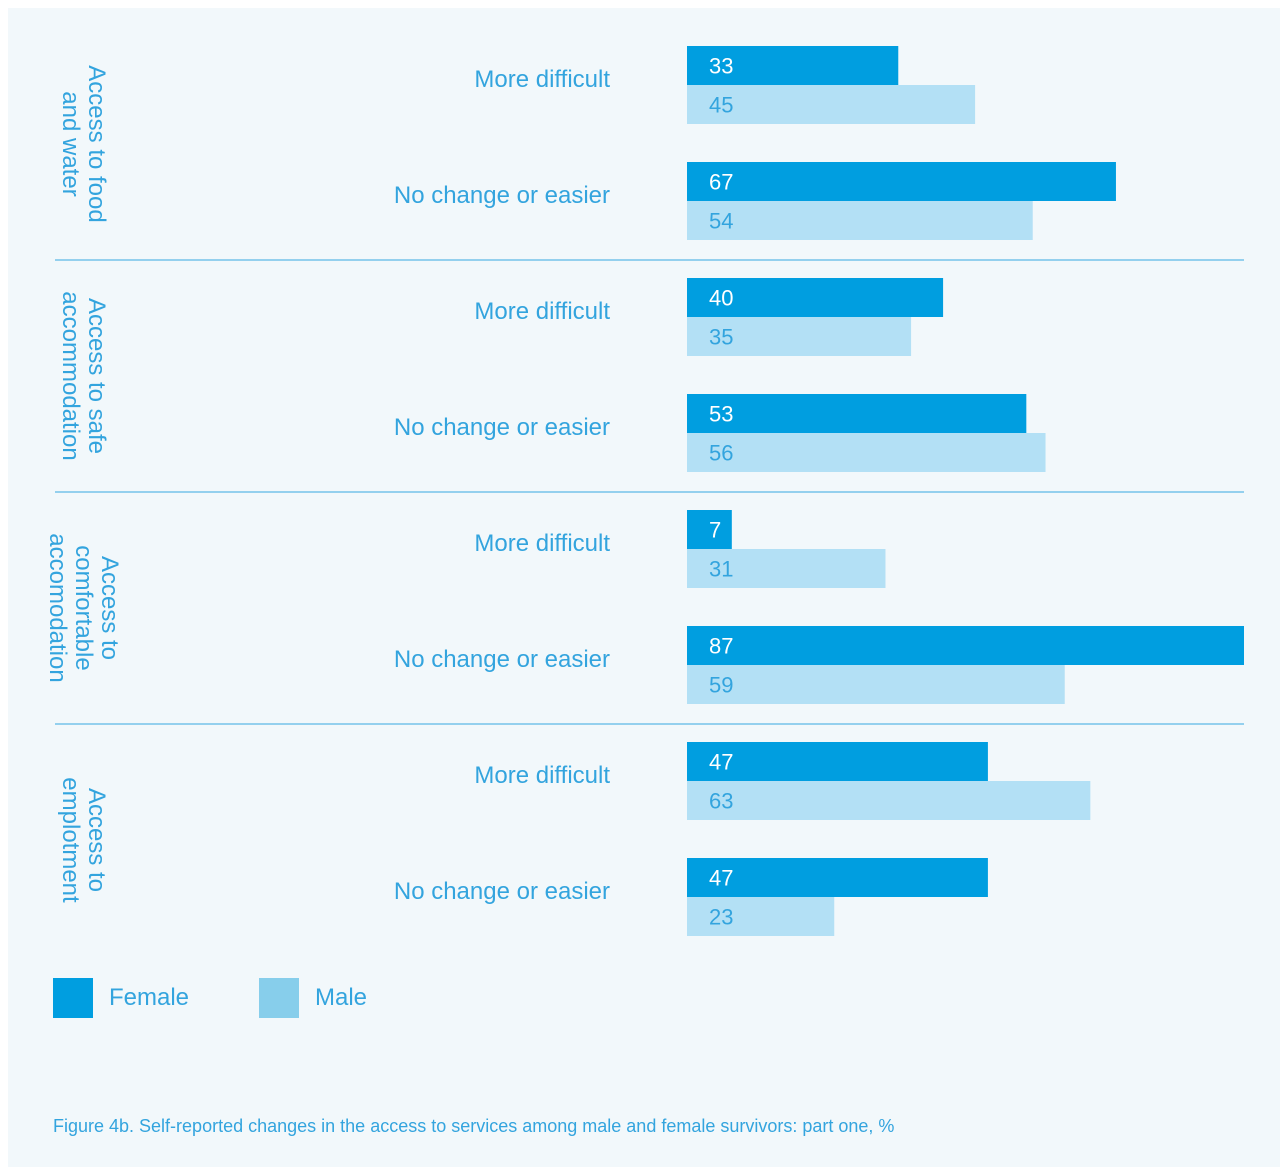 The width and height of the screenshot is (1288, 1175). What do you see at coordinates (721, 182) in the screenshot?
I see `female-value-label: 67` at bounding box center [721, 182].